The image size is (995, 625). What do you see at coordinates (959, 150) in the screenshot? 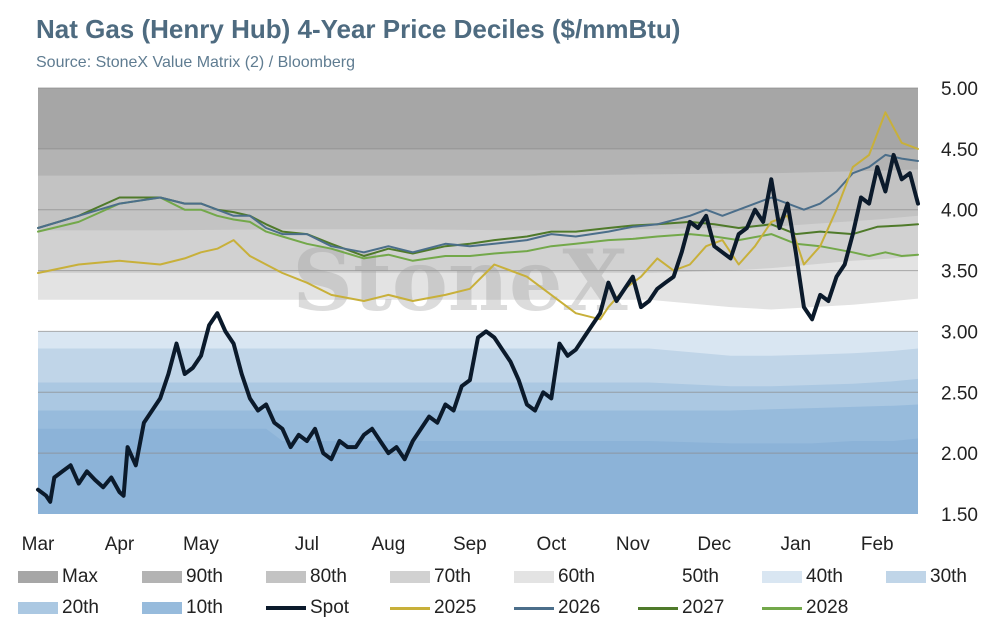
I see `y-tick-label-1: 4.50` at bounding box center [959, 150].